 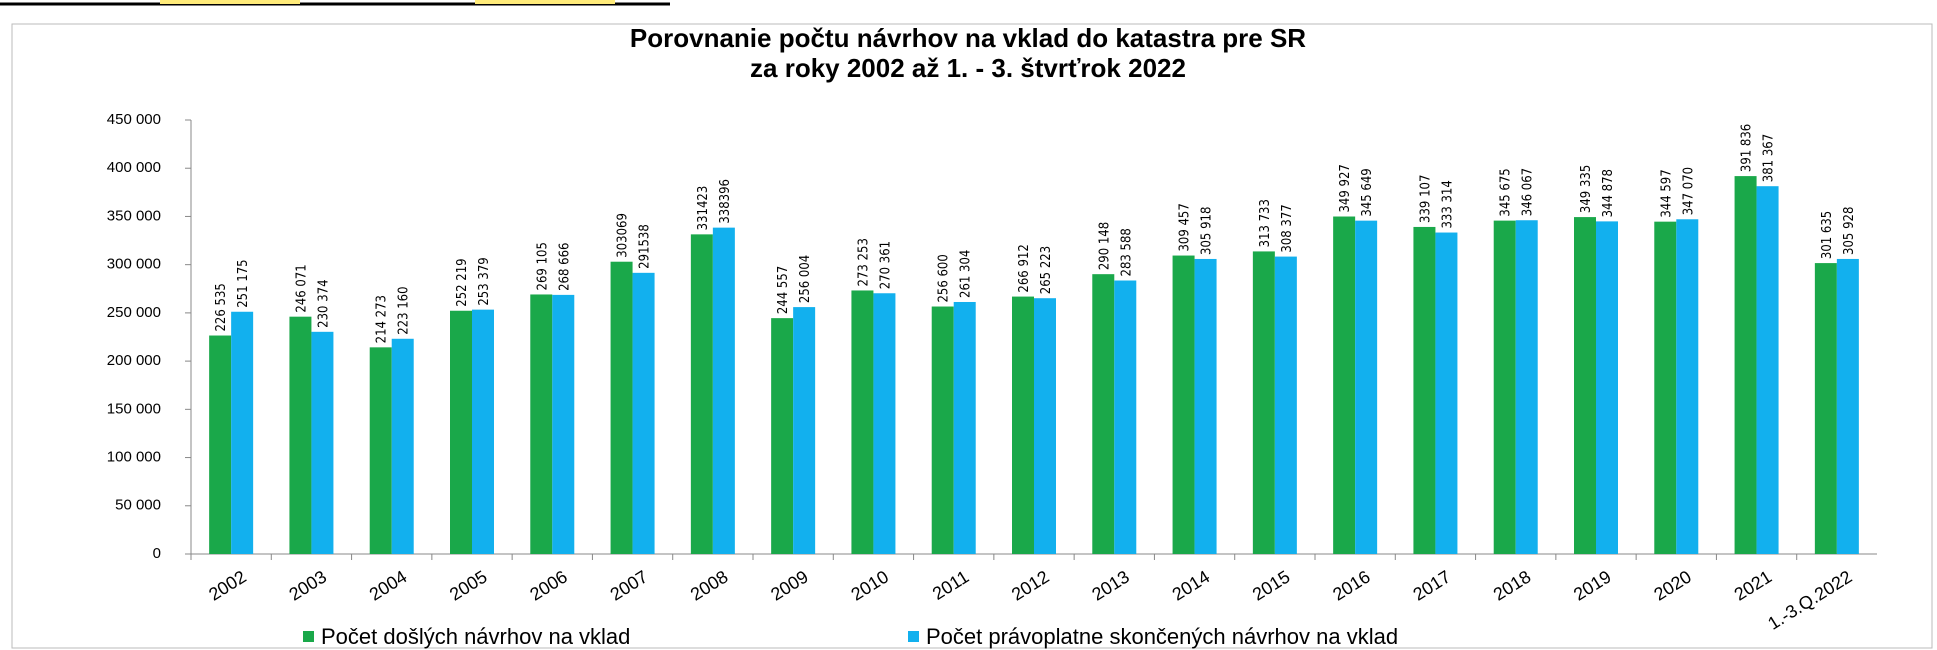 I want to click on value-label: 223 160, so click(x=404, y=310).